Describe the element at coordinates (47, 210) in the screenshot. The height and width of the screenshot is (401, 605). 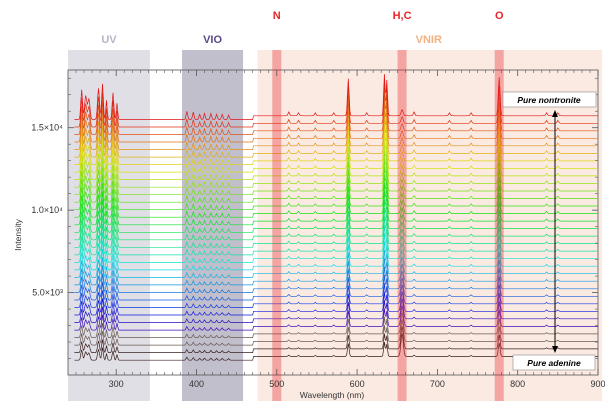
I see `y-tick-label: 1.0×10⁴` at that location.